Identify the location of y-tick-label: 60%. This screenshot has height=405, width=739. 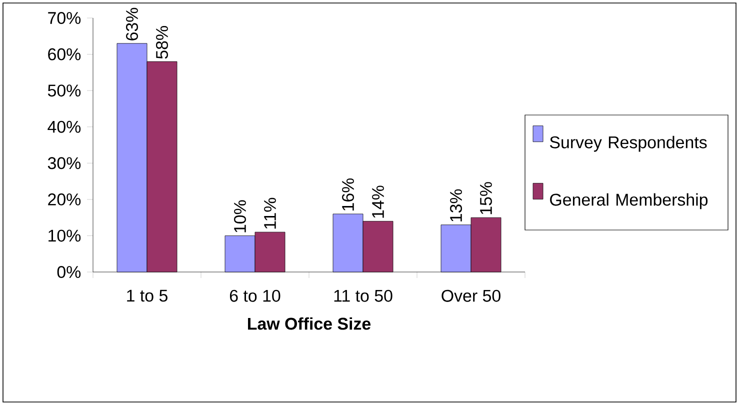
(64, 54).